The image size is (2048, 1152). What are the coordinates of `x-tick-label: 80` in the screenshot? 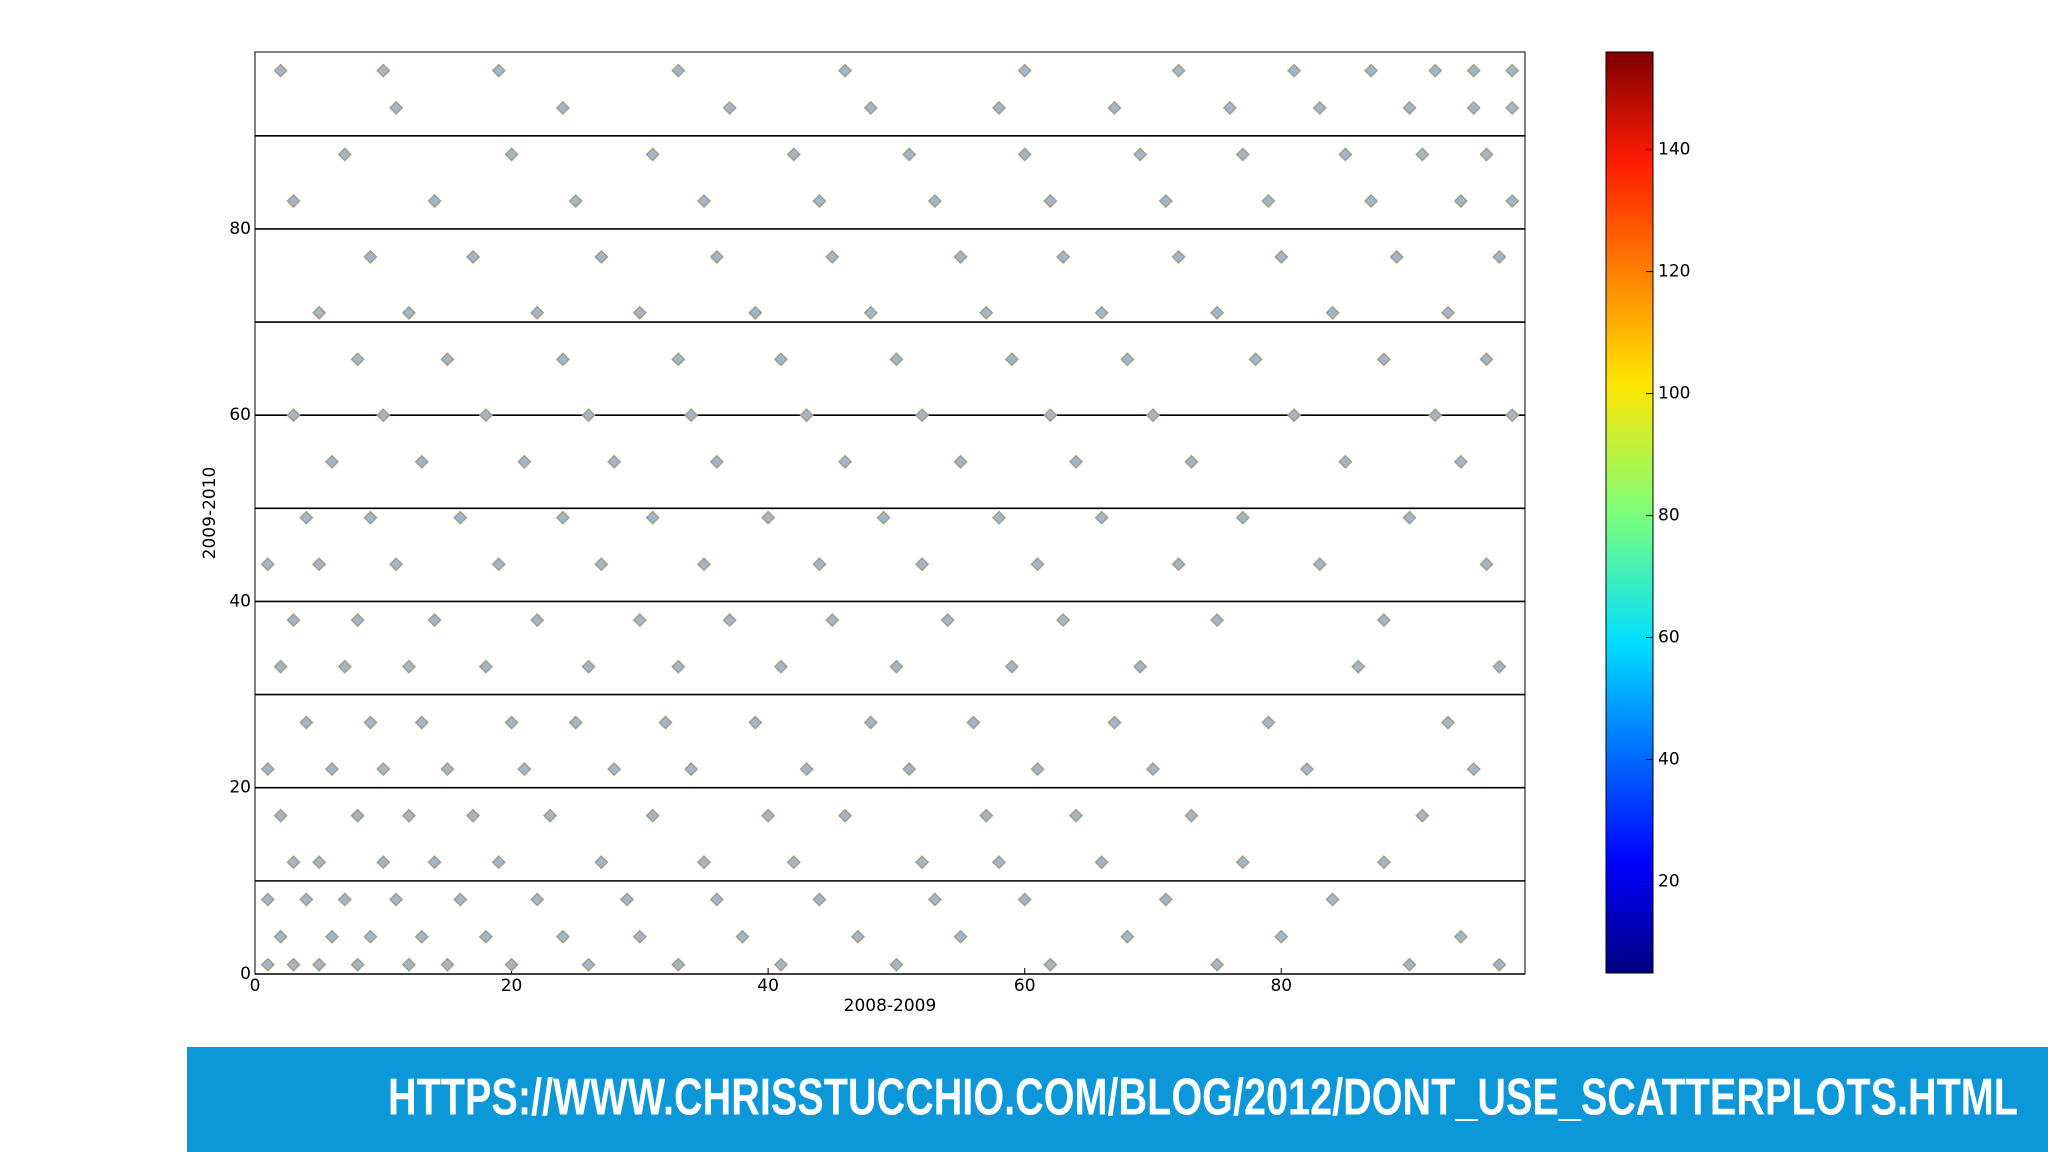 It's located at (1281, 986).